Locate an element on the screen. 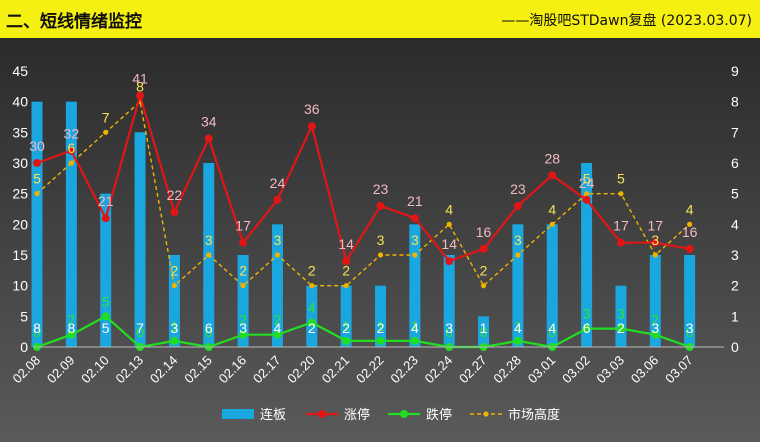 This screenshot has width=760, height=442. label-zhangting: 22 is located at coordinates (175, 195).